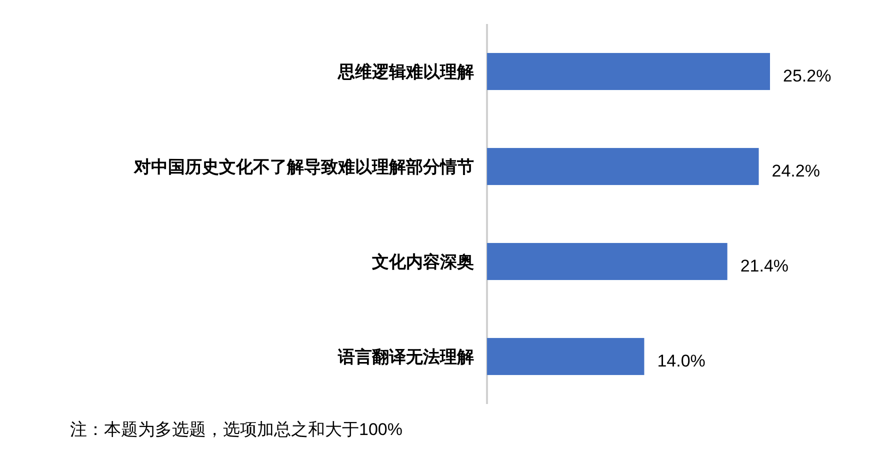 This screenshot has width=874, height=453. I want to click on data-label: 14.0%, so click(681, 361).